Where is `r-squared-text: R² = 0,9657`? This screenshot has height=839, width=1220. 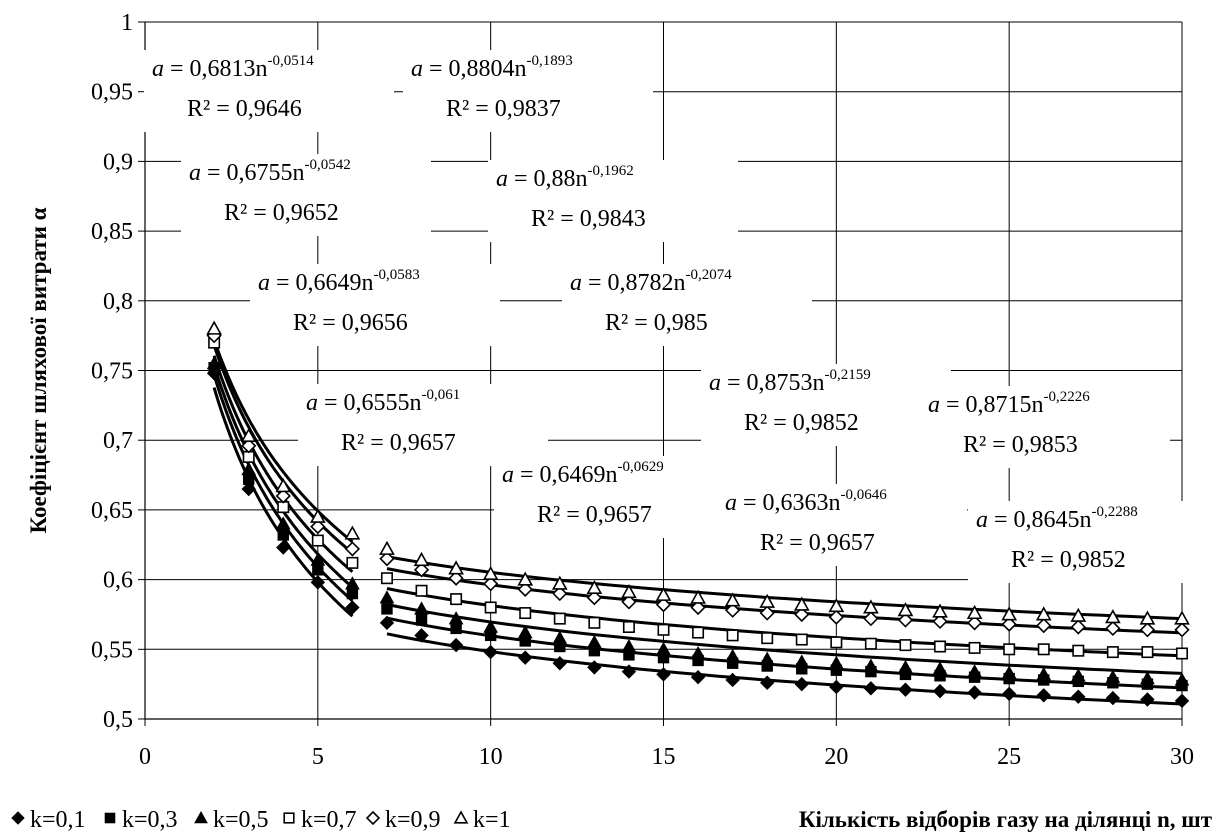
r-squared-text: R² = 0,9657 is located at coordinates (398, 443).